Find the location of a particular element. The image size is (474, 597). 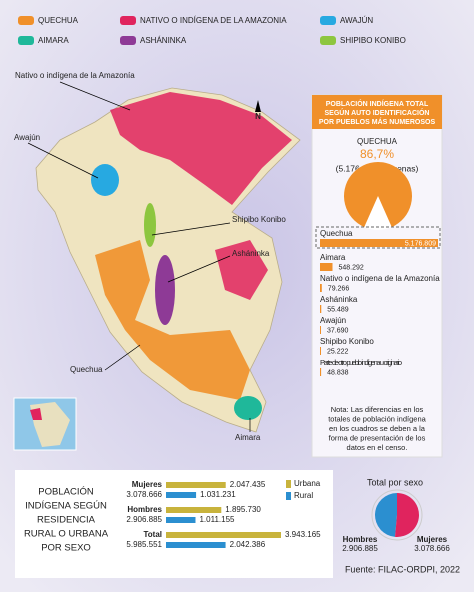

shipibo-region is located at coordinates (150, 225).